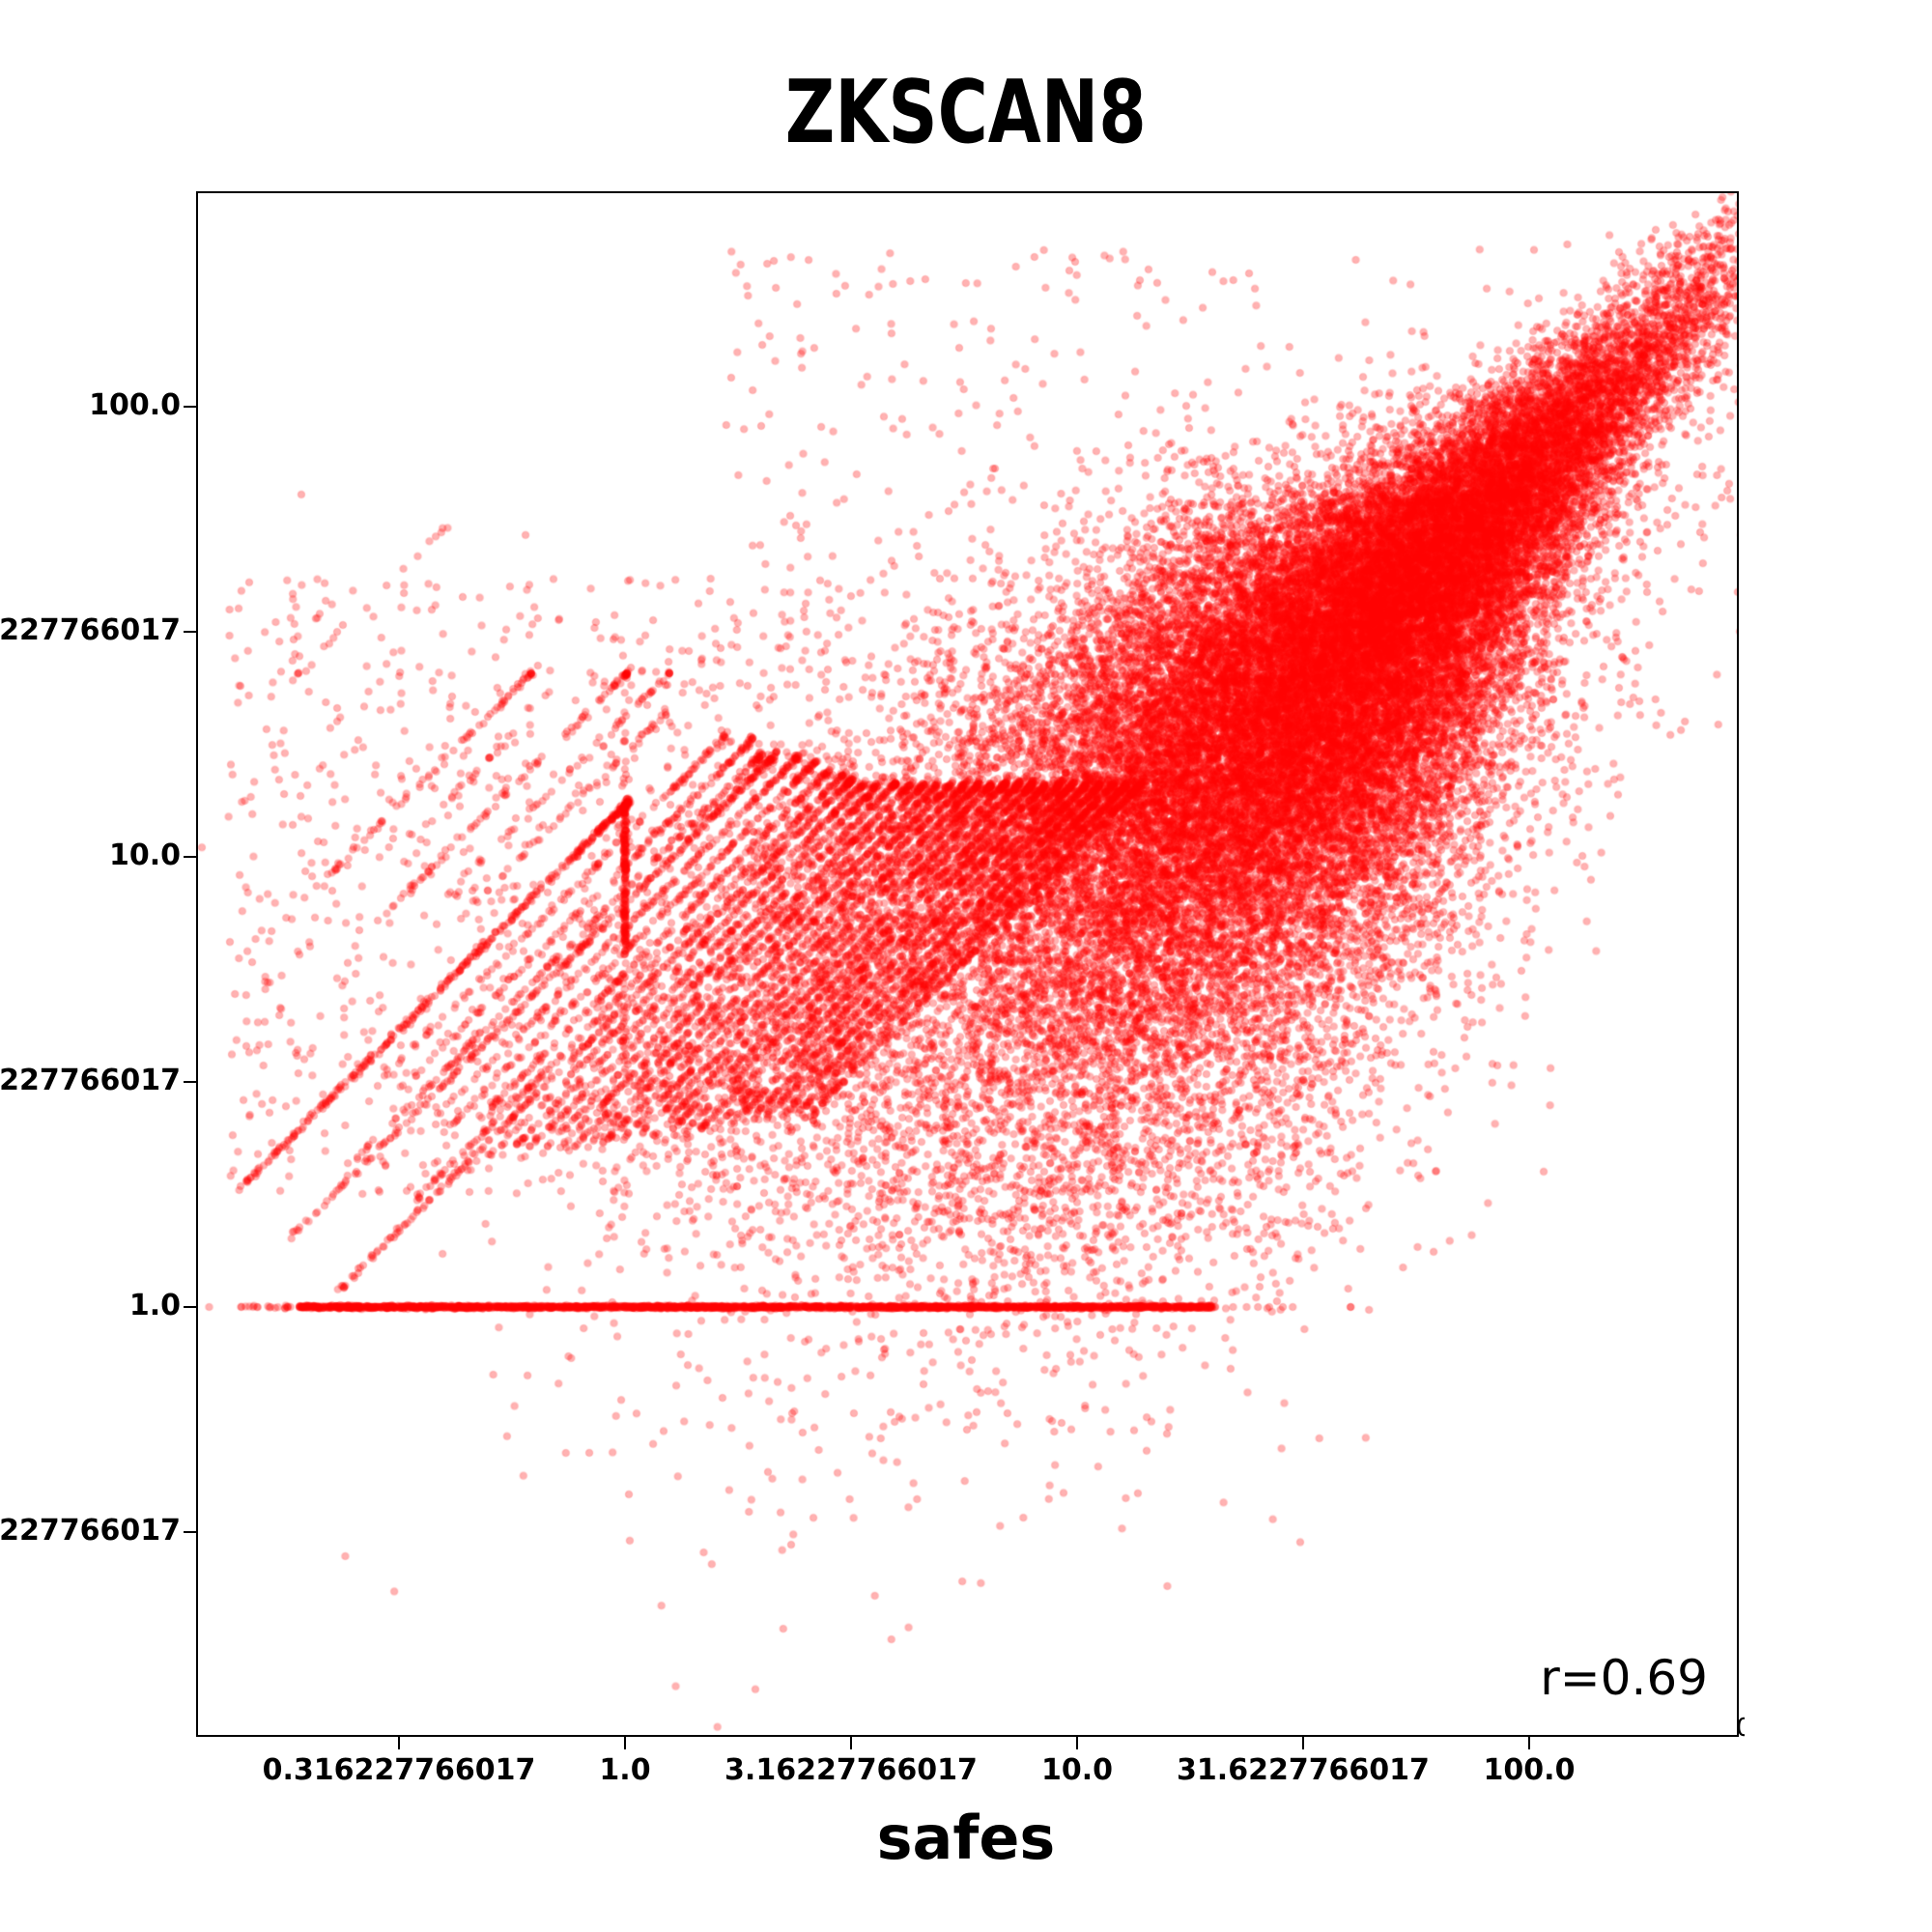 The width and height of the screenshot is (1932, 1932). I want to click on y-tick-label-1: 31.6227766017, so click(90, 630).